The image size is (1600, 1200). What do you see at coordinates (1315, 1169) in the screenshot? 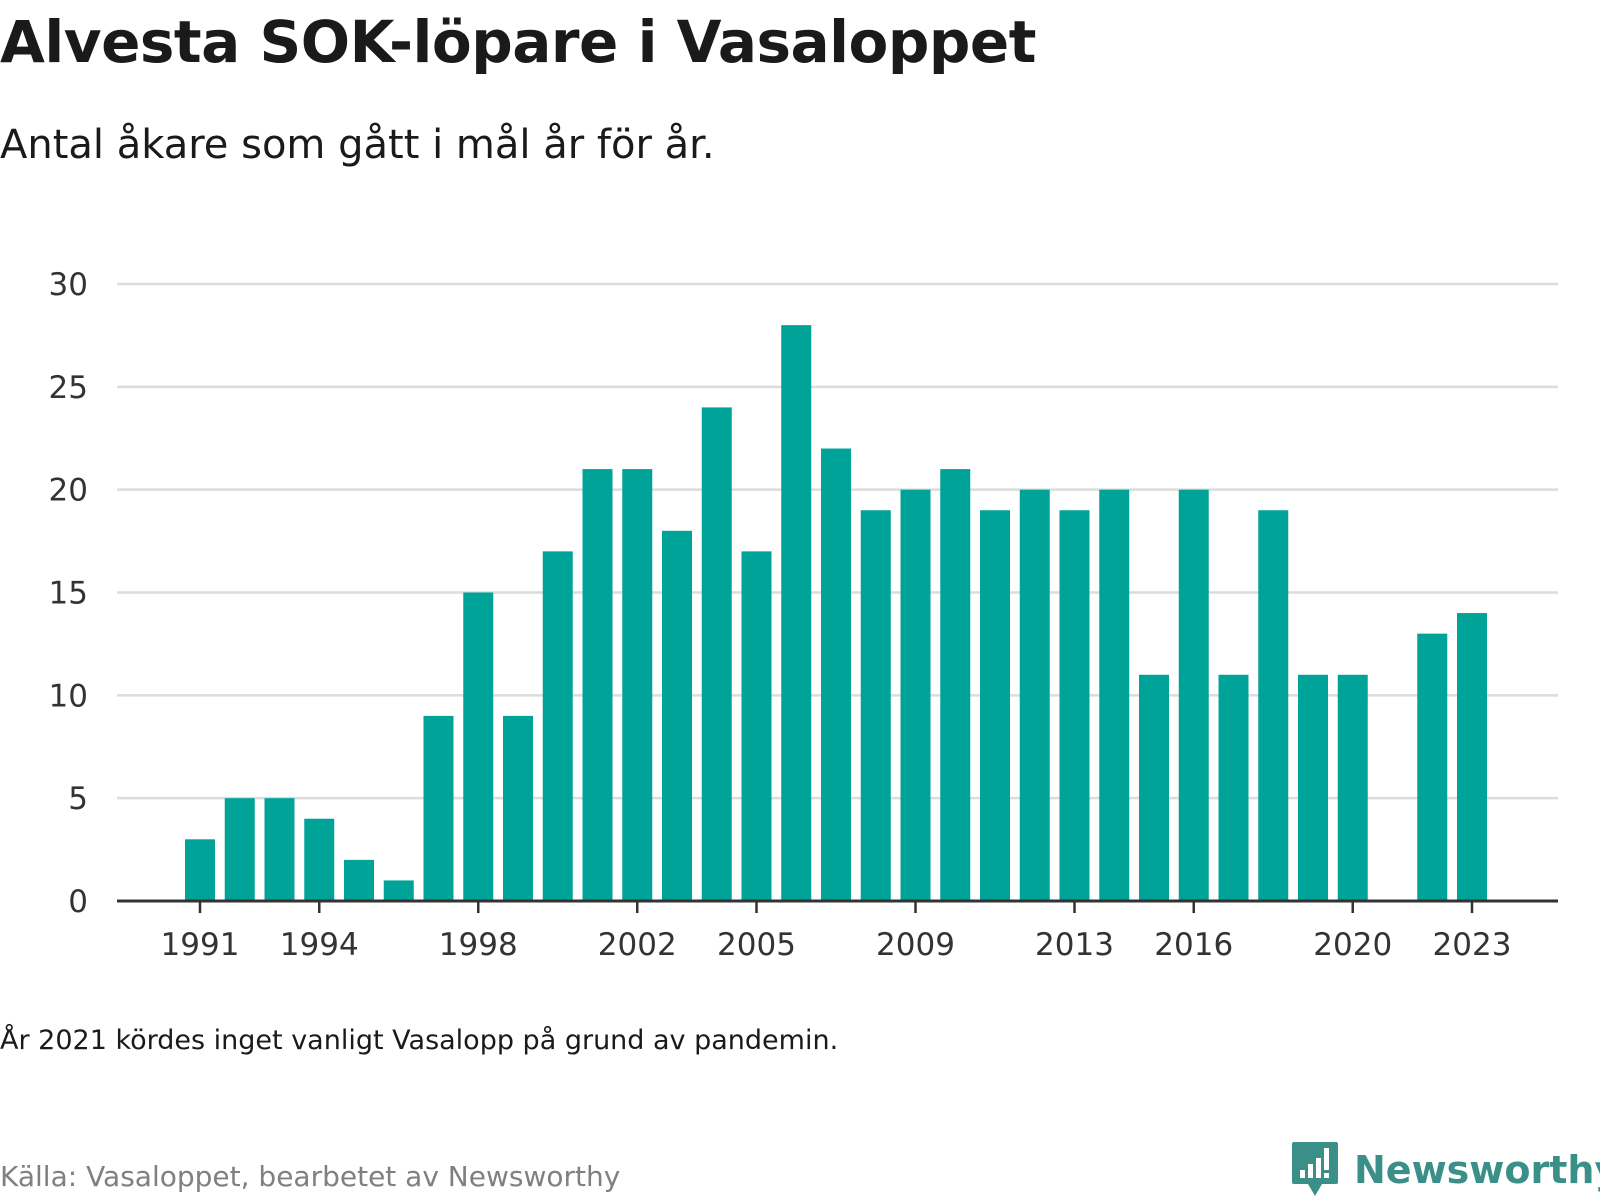
I see `newsworthy-logo-icon` at bounding box center [1315, 1169].